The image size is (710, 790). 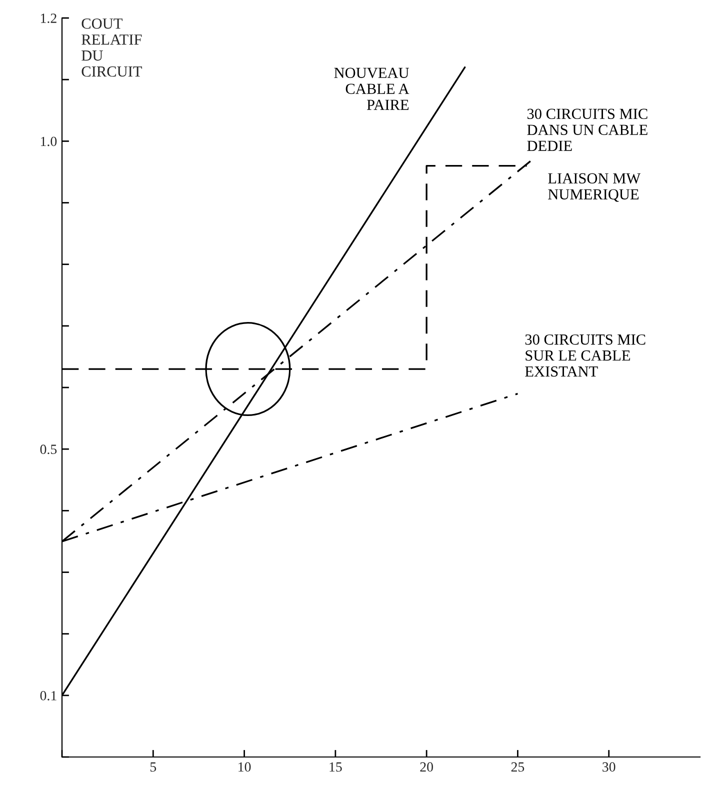 I want to click on x-tick-label: 25, so click(x=517, y=767).